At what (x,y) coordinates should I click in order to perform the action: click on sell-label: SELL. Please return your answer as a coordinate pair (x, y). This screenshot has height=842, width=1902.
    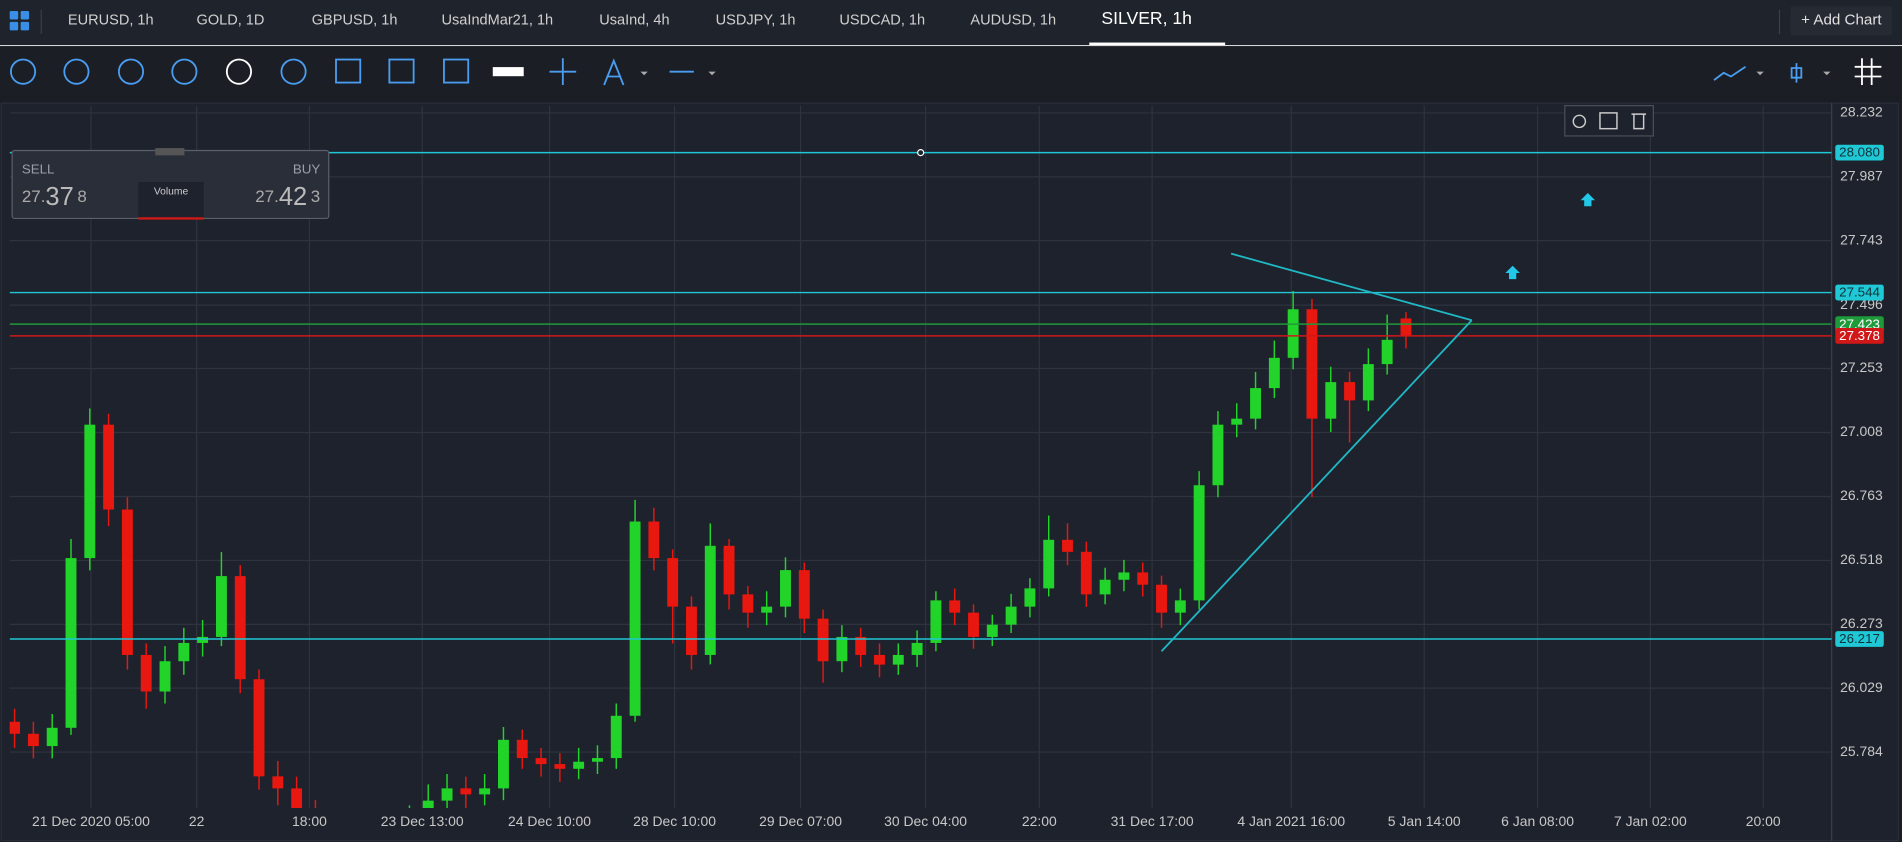
    Looking at the image, I should click on (38, 168).